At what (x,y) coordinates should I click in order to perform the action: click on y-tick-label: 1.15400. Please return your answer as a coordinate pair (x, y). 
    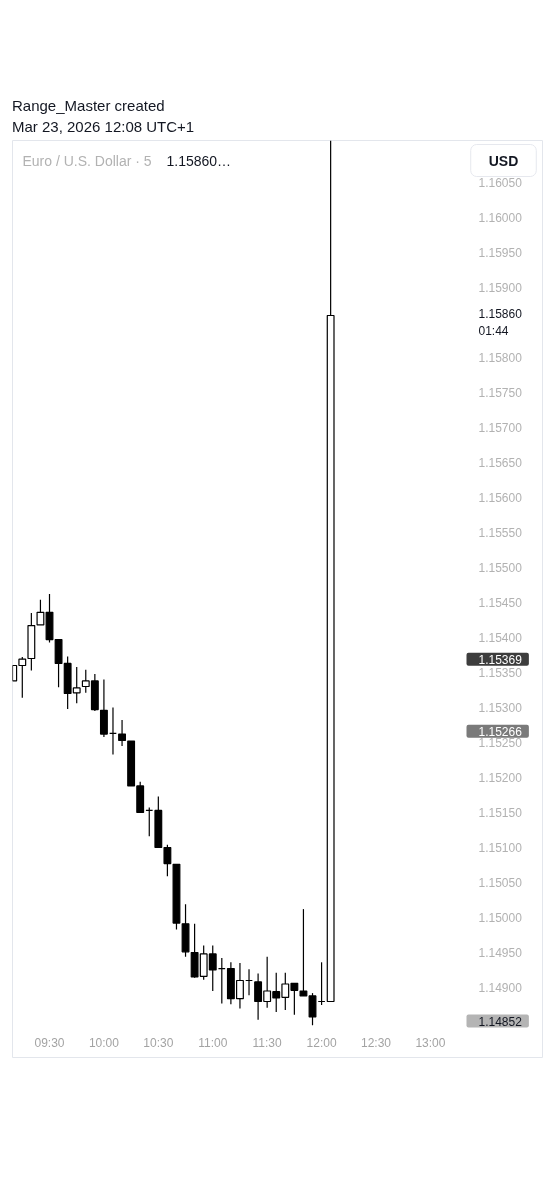
    Looking at the image, I should click on (500, 638).